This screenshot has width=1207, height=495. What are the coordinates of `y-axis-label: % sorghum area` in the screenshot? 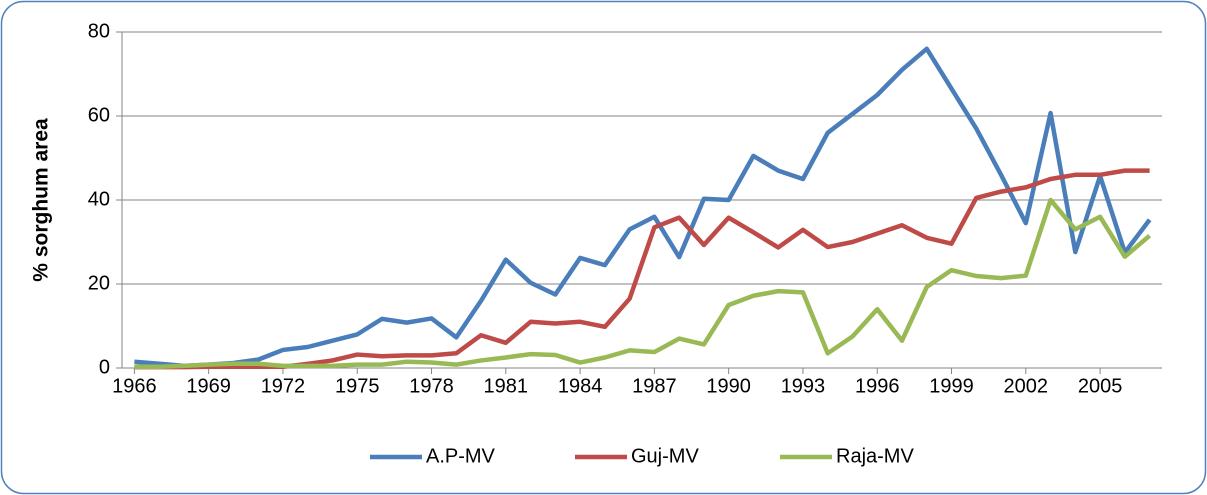 It's located at (41, 200).